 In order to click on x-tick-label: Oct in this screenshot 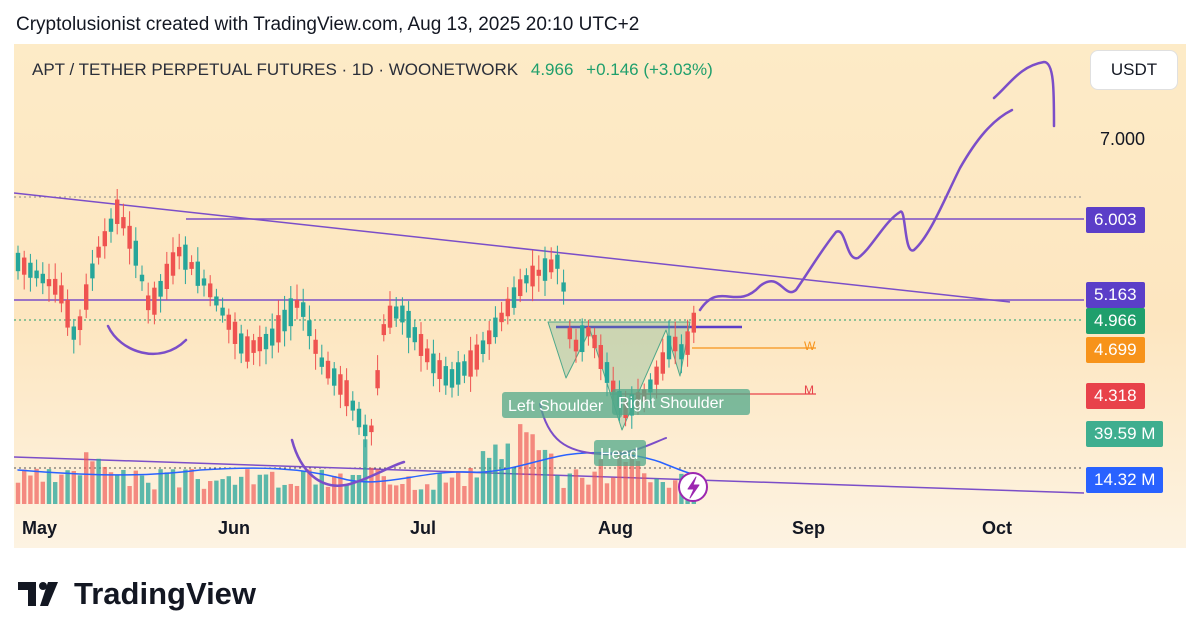, I will do `click(997, 528)`.